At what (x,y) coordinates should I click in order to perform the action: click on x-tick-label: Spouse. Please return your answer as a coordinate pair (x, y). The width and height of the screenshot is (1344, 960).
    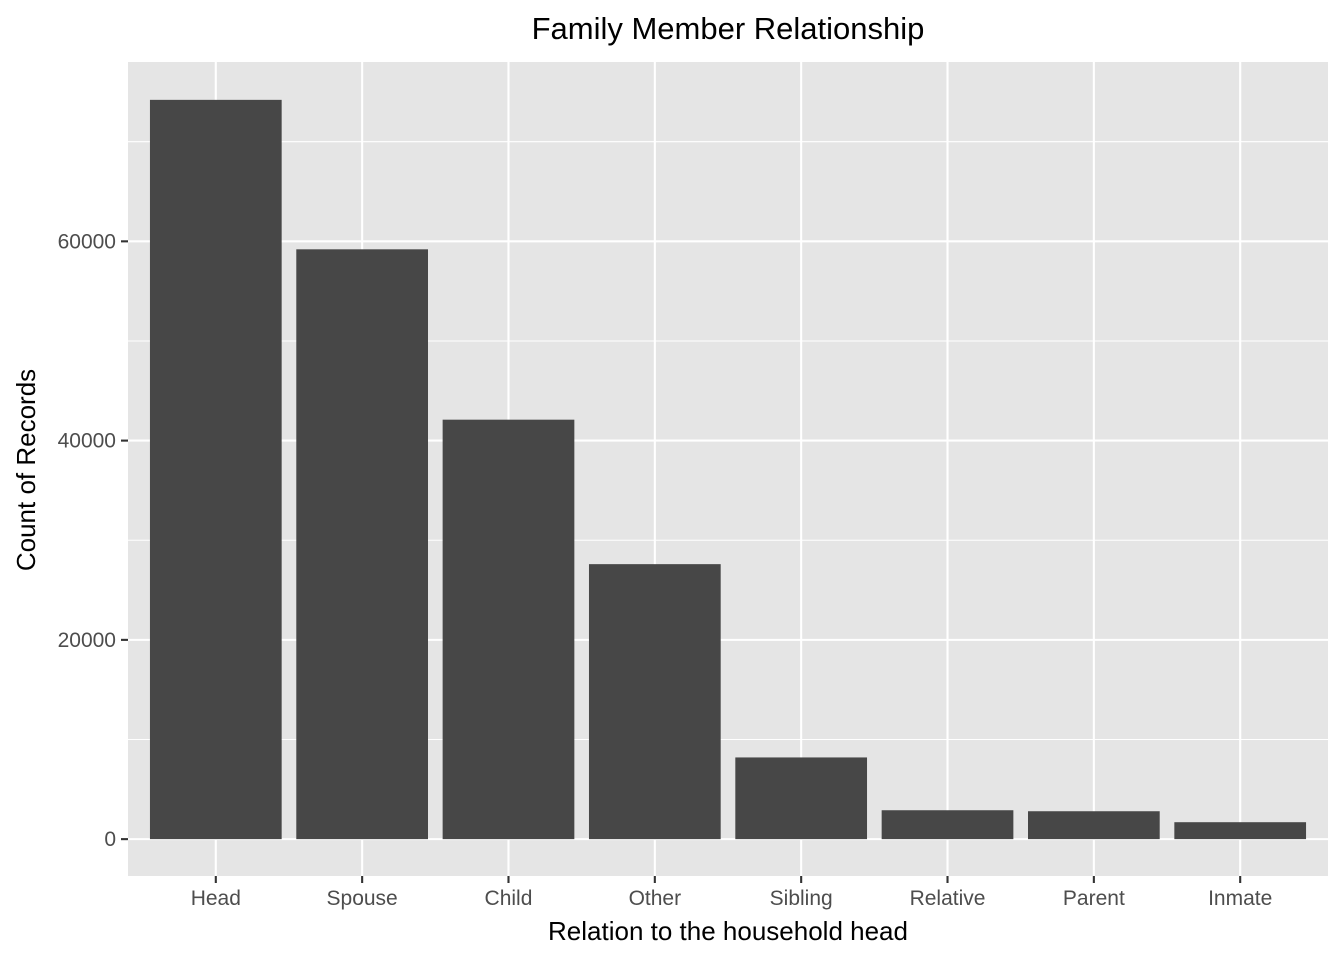
    Looking at the image, I should click on (362, 898).